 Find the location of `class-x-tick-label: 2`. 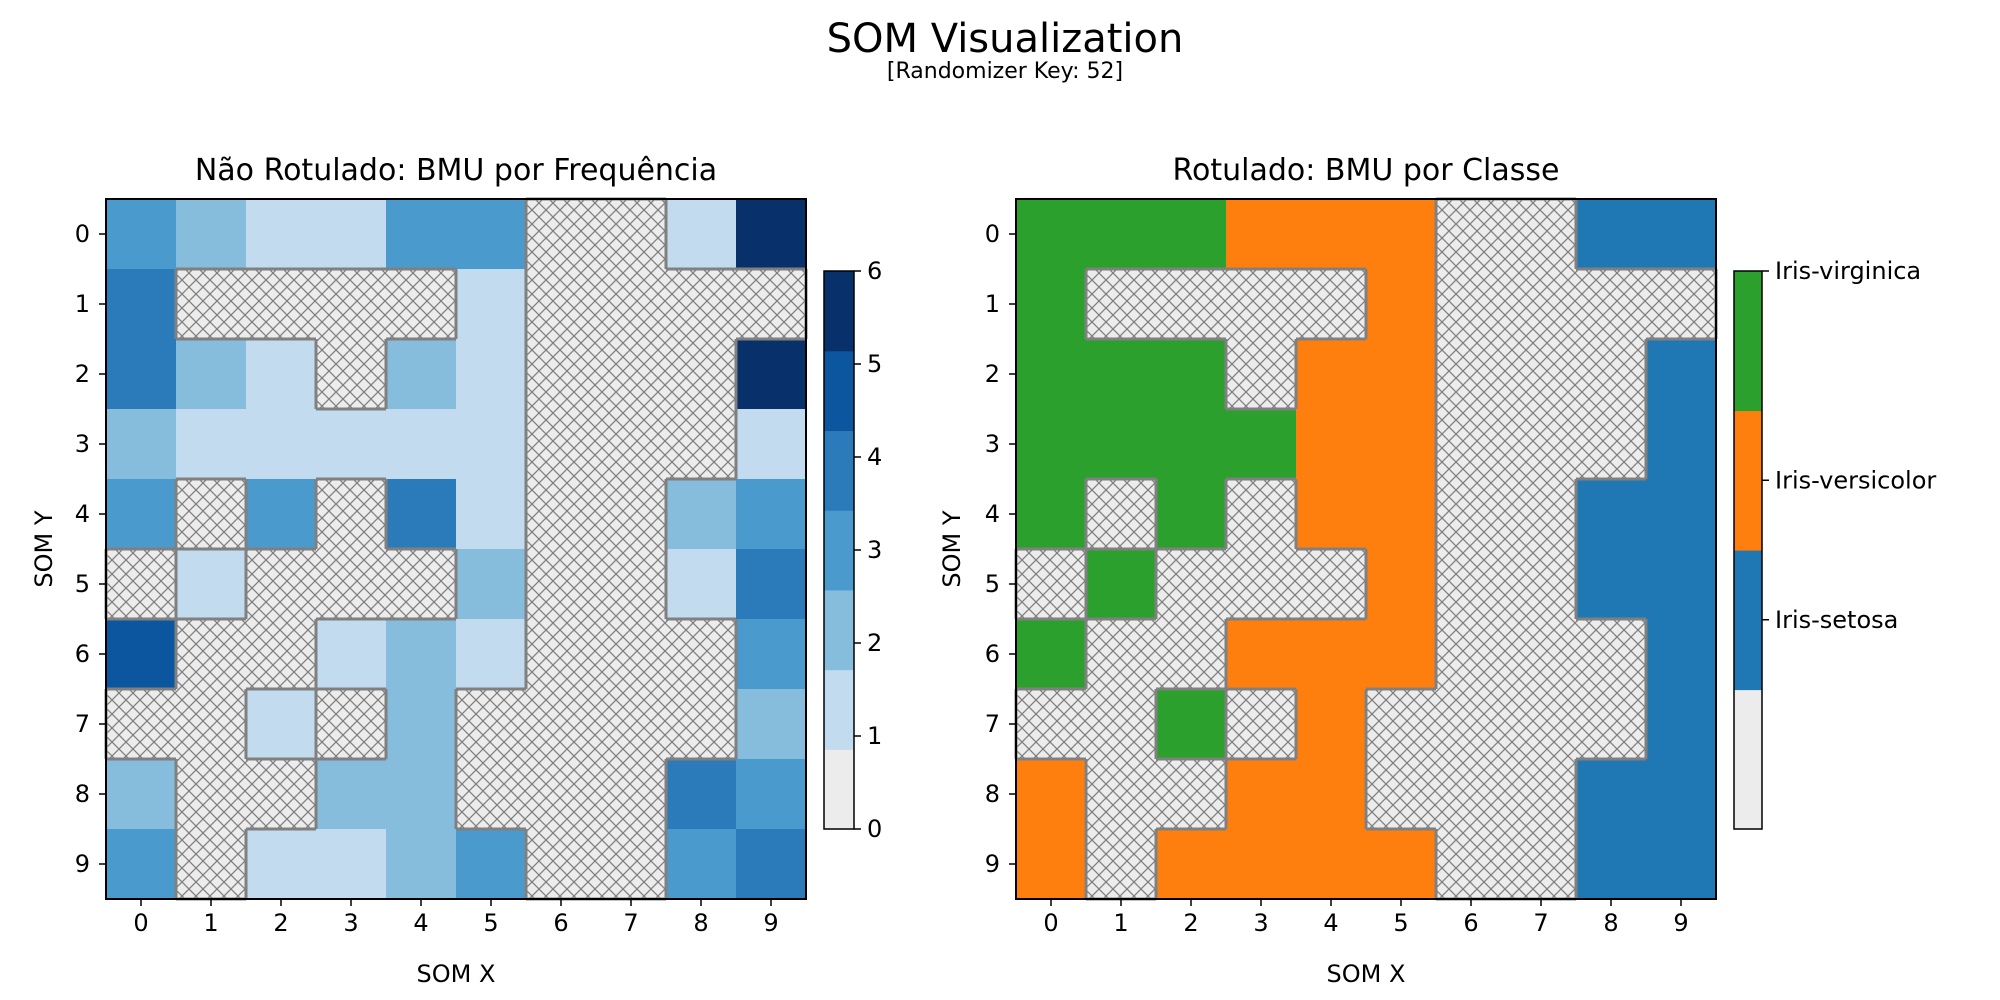

class-x-tick-label: 2 is located at coordinates (1190, 923).